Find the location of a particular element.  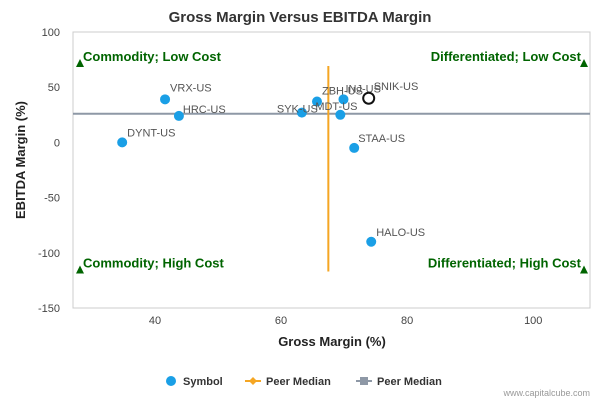

quadrant-label-top-left: Commodity; Low Cost is located at coordinates (152, 56).